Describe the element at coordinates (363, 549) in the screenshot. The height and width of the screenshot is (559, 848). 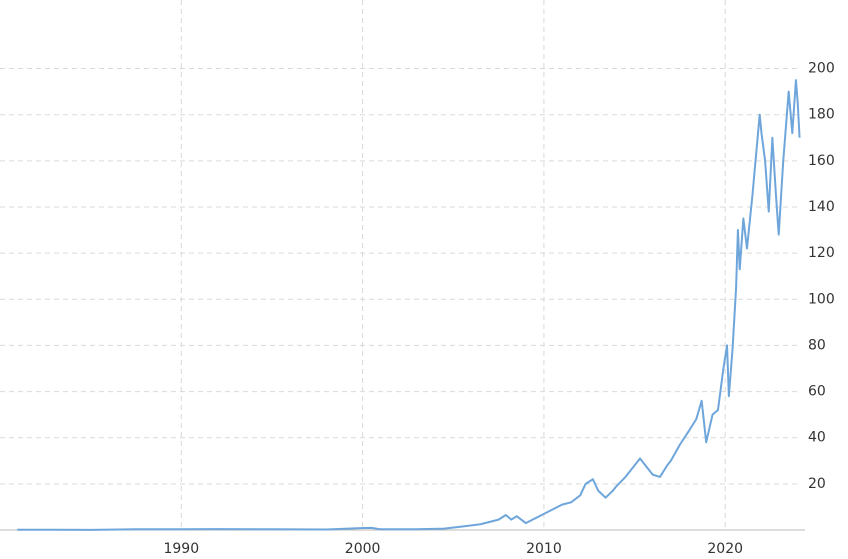
I see `x-tick-label: 2000` at that location.